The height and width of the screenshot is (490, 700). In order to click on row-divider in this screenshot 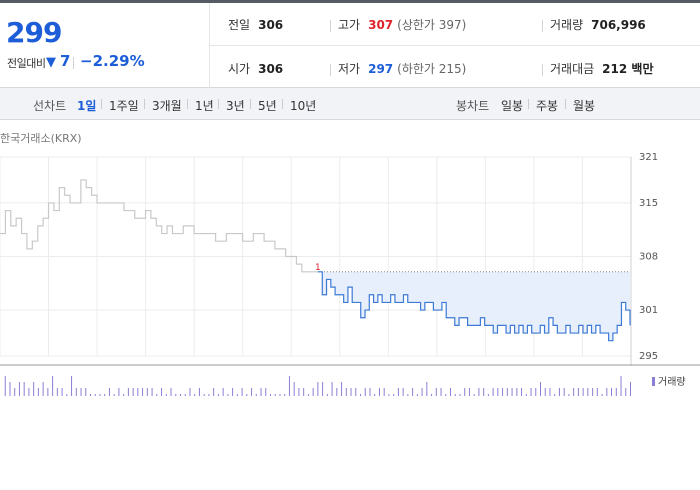, I will do `click(455, 45)`.